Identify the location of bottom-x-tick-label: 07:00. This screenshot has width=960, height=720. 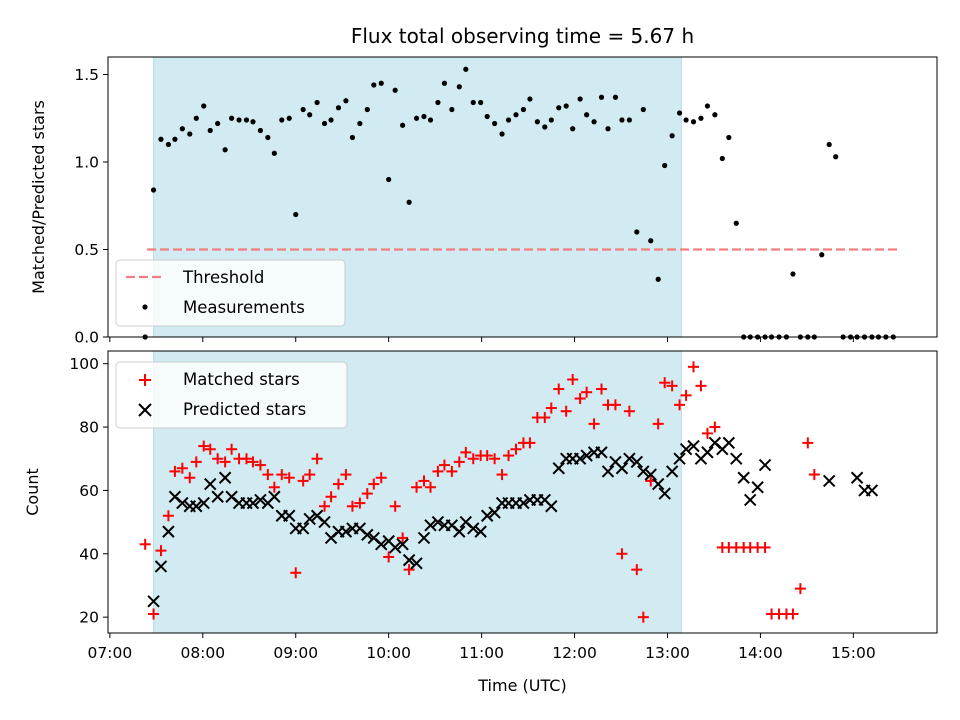
(110, 653).